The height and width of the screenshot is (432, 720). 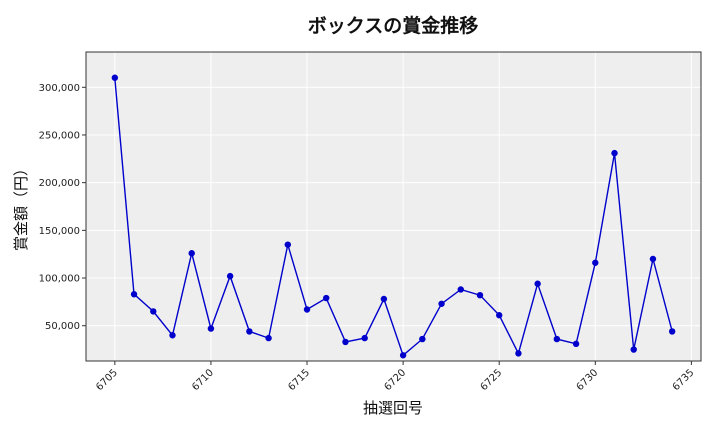 What do you see at coordinates (21, 206) in the screenshot?
I see `y-axis-title: 賞金額（円）` at bounding box center [21, 206].